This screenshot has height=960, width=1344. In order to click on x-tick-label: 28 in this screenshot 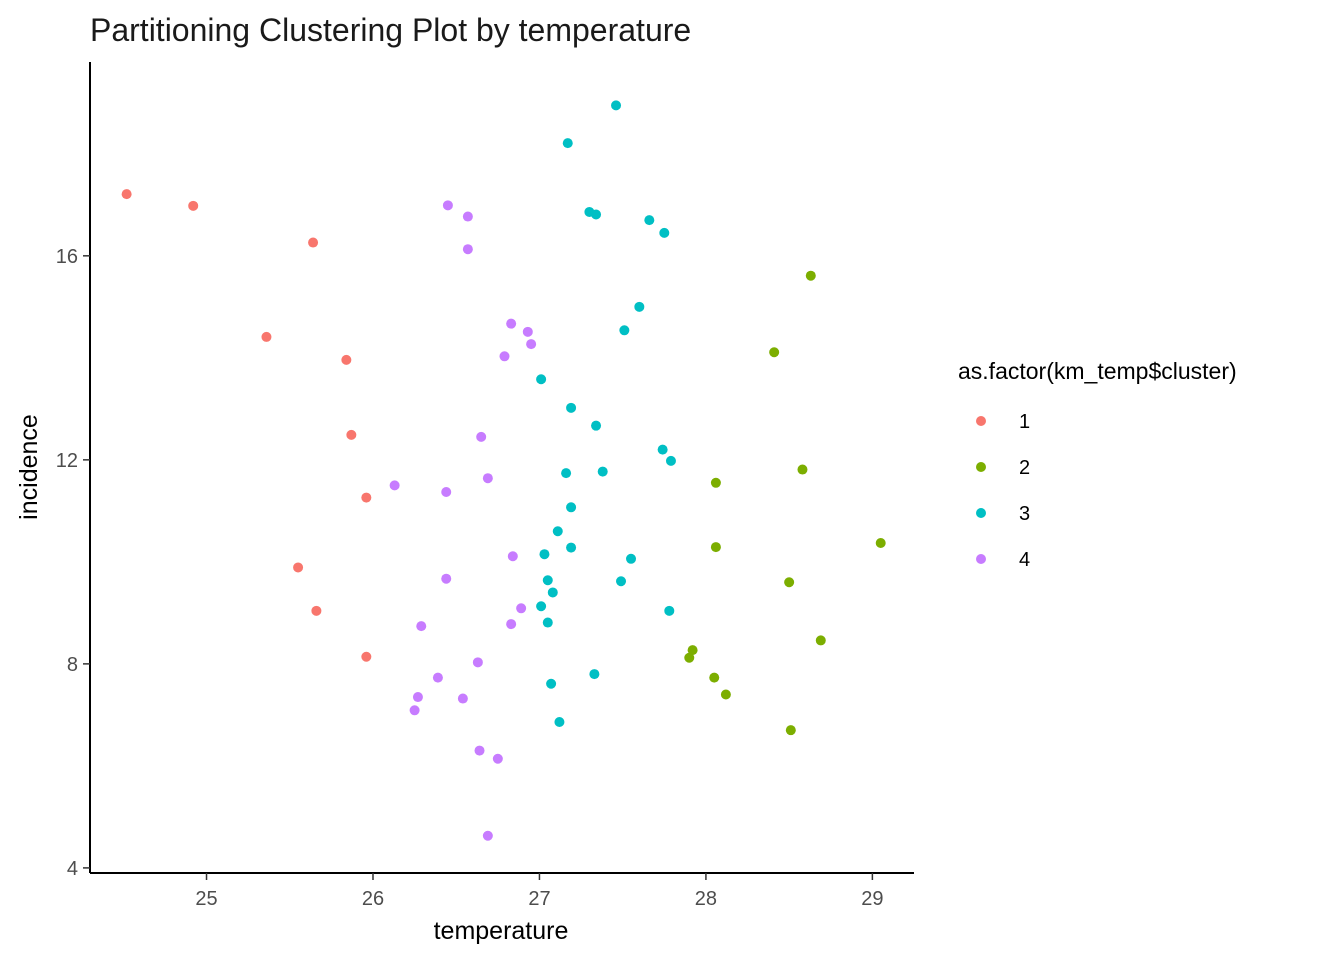, I will do `click(706, 899)`.